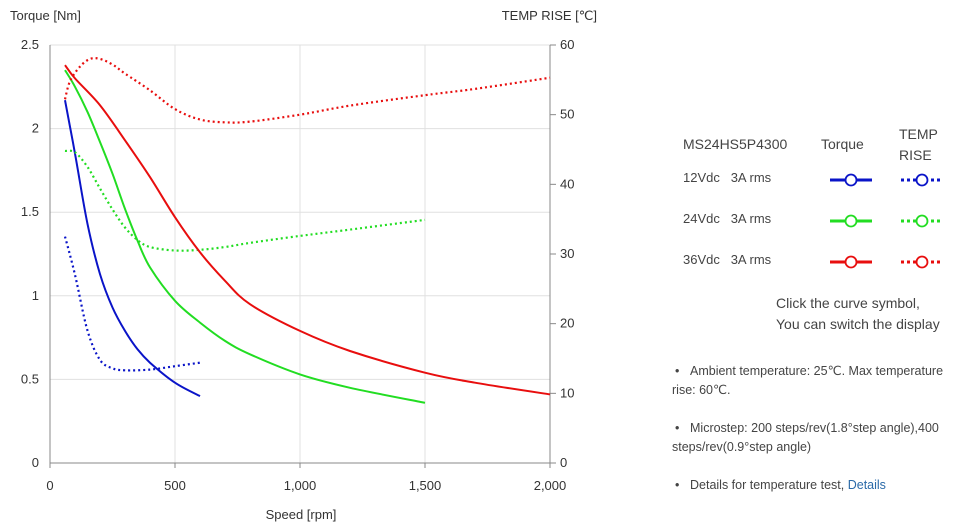 The image size is (968, 527). What do you see at coordinates (858, 324) in the screenshot?
I see `legend-hint-line2: You can switch the display` at bounding box center [858, 324].